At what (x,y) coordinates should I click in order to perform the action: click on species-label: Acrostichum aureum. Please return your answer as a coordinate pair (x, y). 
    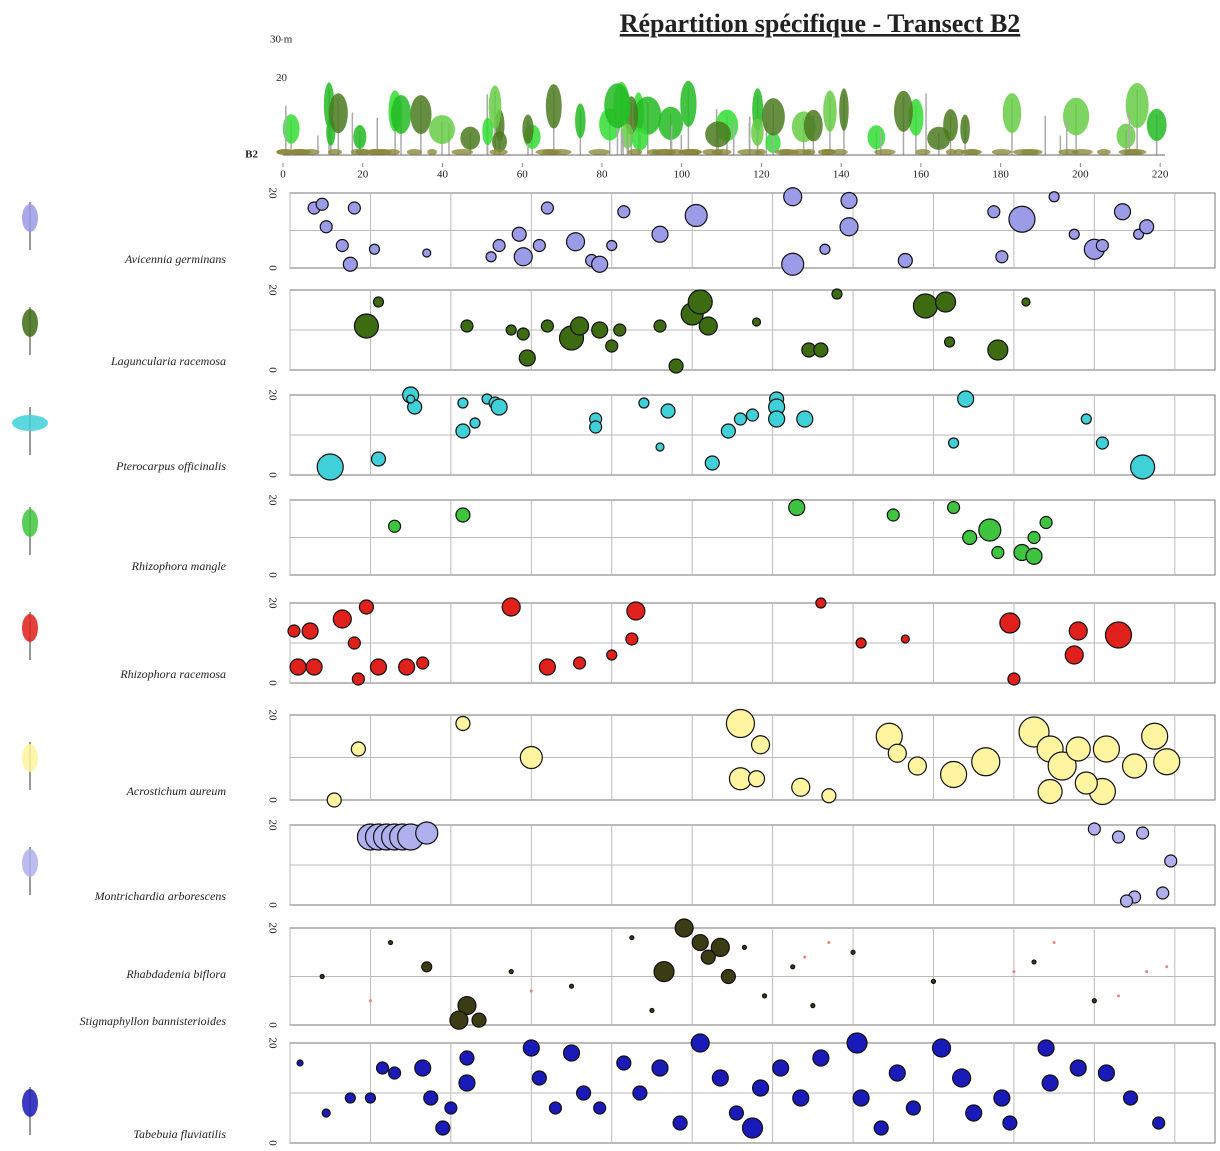
    Looking at the image, I should click on (176, 791).